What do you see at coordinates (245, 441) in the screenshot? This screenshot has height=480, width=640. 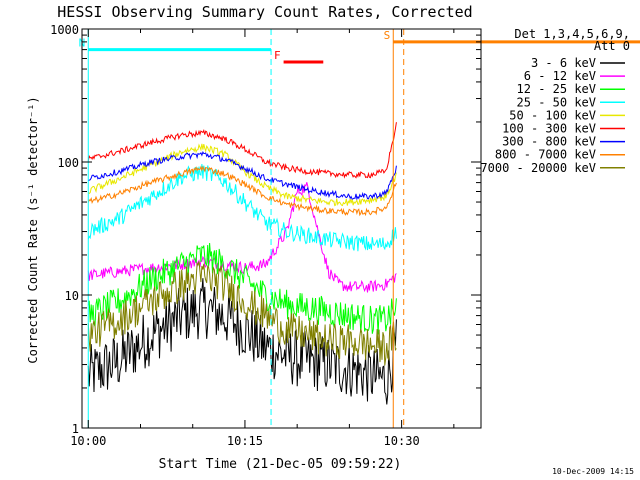 I see `x-tick-label-1: 10:15` at bounding box center [245, 441].